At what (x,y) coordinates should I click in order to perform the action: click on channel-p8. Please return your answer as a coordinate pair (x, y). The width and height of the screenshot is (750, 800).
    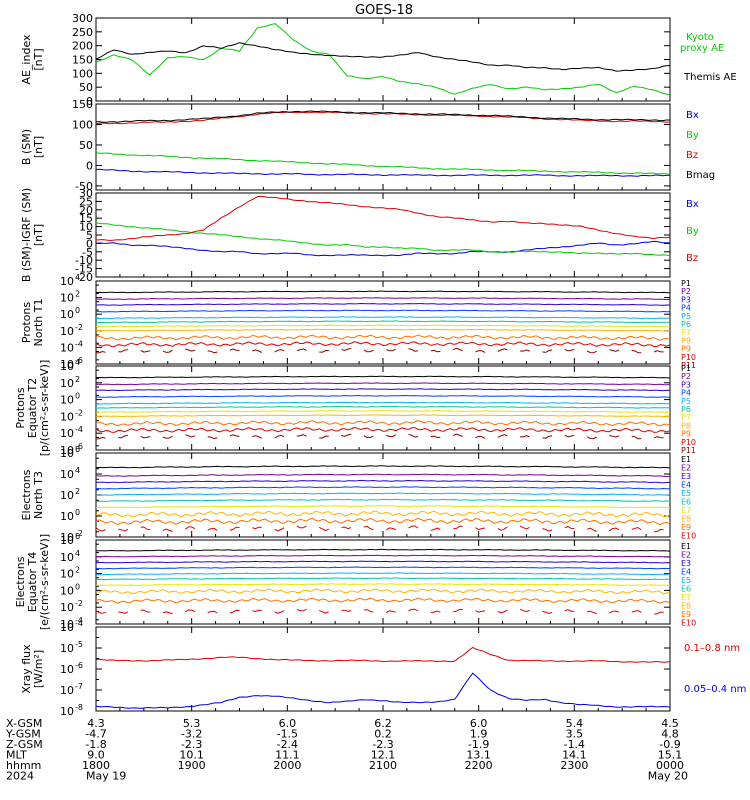
    Looking at the image, I should click on (383, 416).